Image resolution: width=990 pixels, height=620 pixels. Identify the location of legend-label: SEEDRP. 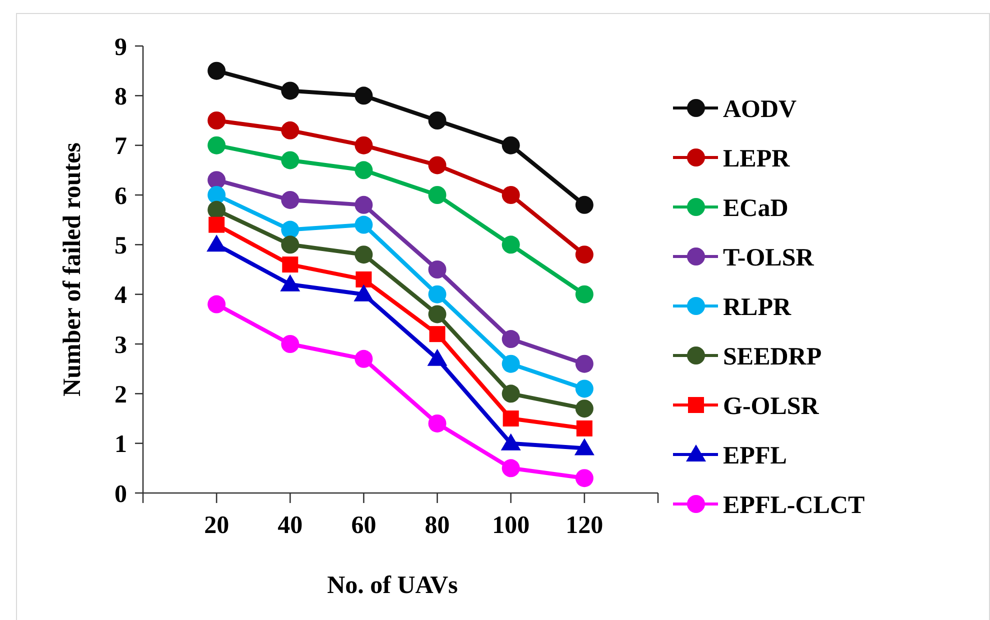
(772, 356).